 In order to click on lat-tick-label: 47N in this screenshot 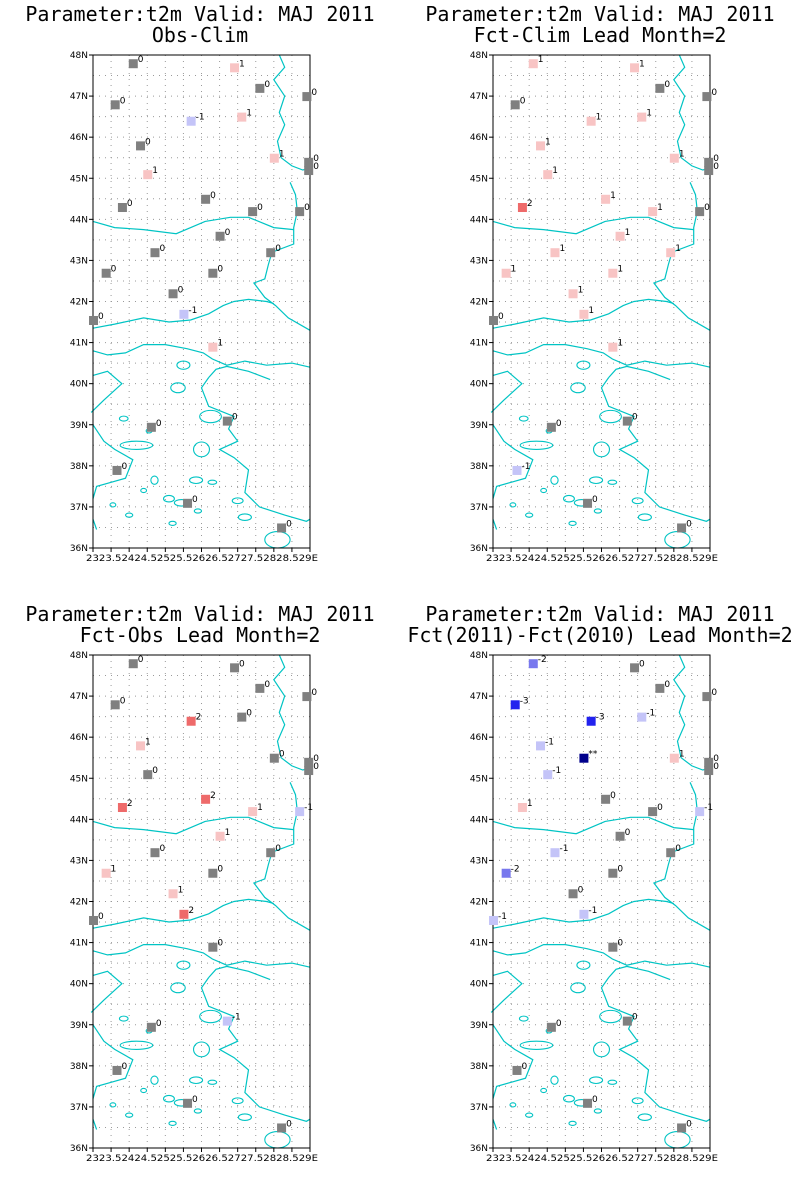, I will do `click(479, 97)`.